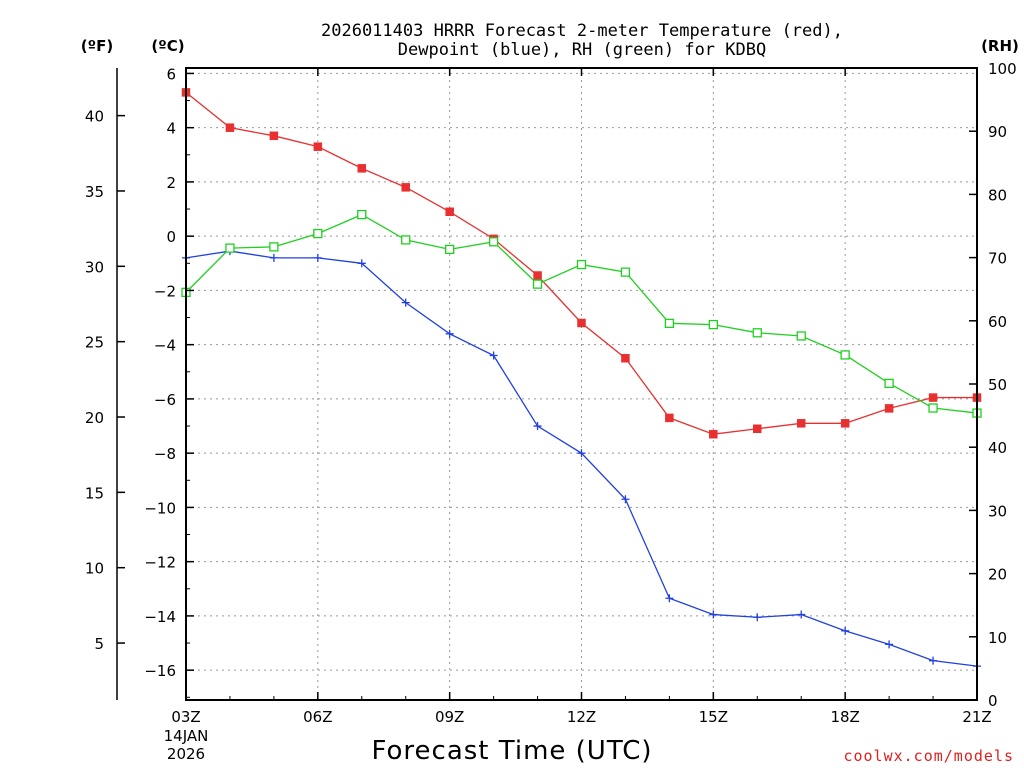 The height and width of the screenshot is (768, 1024). Describe the element at coordinates (997, 195) in the screenshot. I see `rh-tick-label: 80` at that location.